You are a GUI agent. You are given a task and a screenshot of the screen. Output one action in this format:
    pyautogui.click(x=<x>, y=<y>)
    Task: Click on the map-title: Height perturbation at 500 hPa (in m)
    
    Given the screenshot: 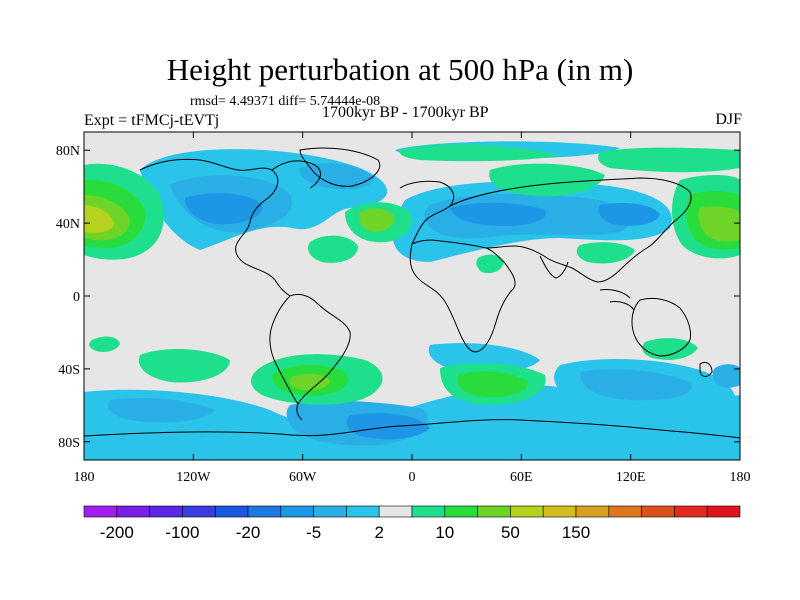 What is the action you would take?
    pyautogui.click(x=400, y=69)
    